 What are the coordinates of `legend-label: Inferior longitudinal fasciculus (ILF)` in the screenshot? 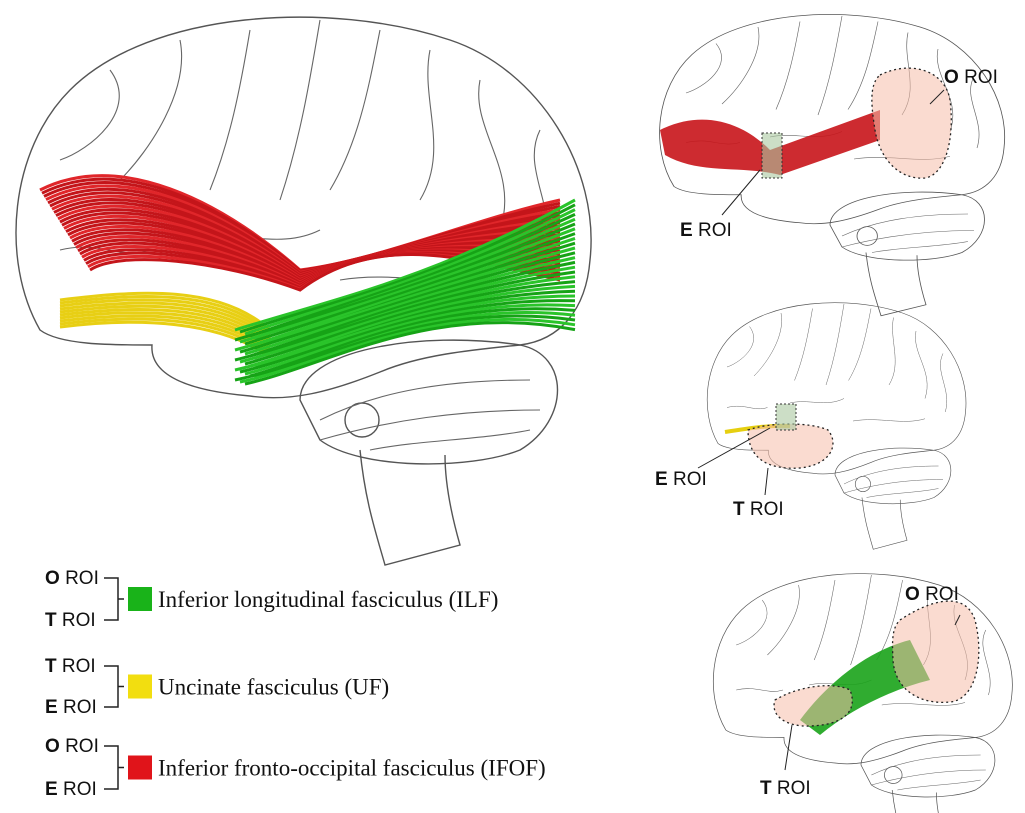 It's located at (328, 599).